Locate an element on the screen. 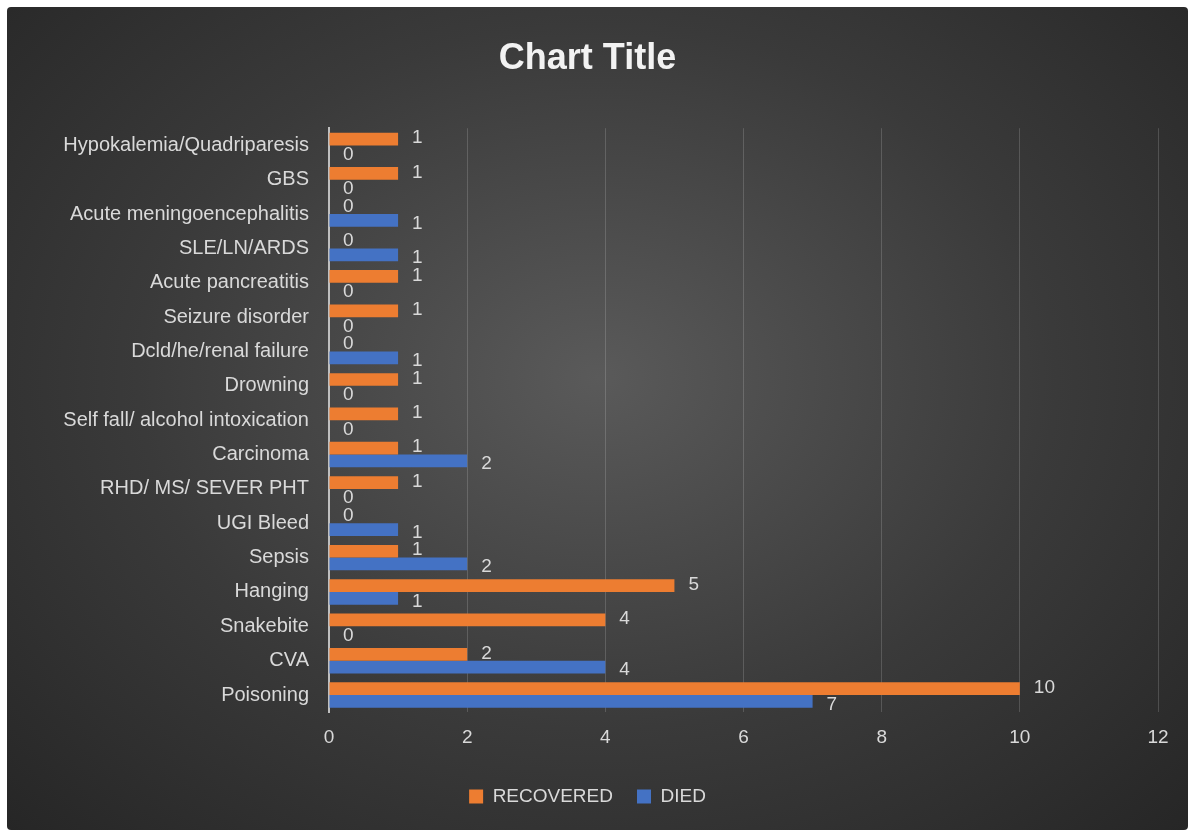  x-tick-label: 10 is located at coordinates (1020, 736).